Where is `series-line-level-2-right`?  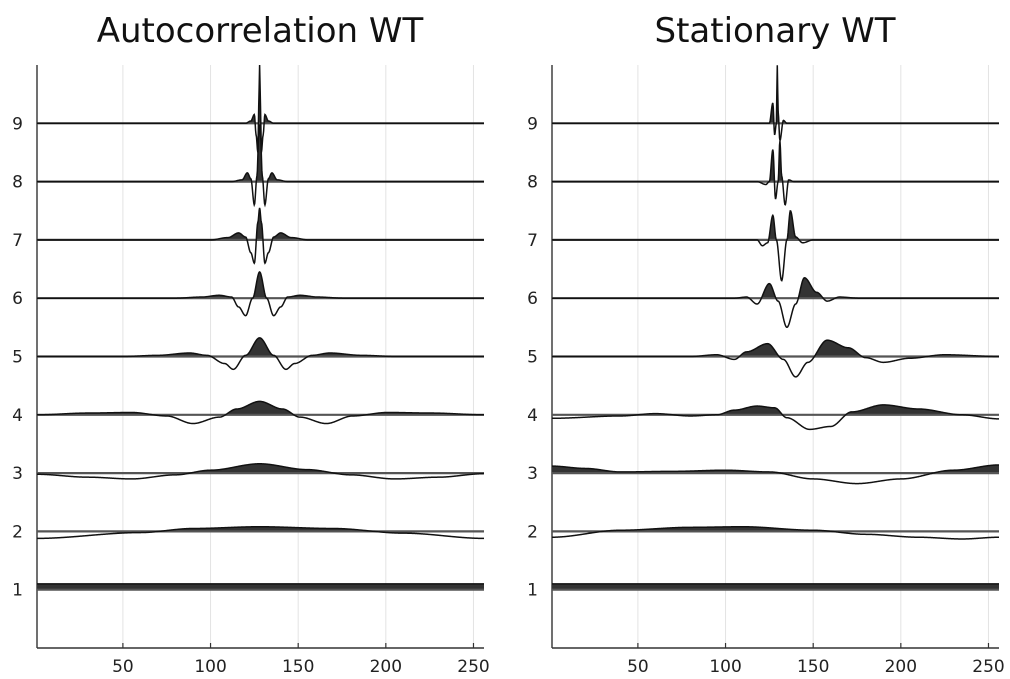
series-line-level-2-right is located at coordinates (775, 532).